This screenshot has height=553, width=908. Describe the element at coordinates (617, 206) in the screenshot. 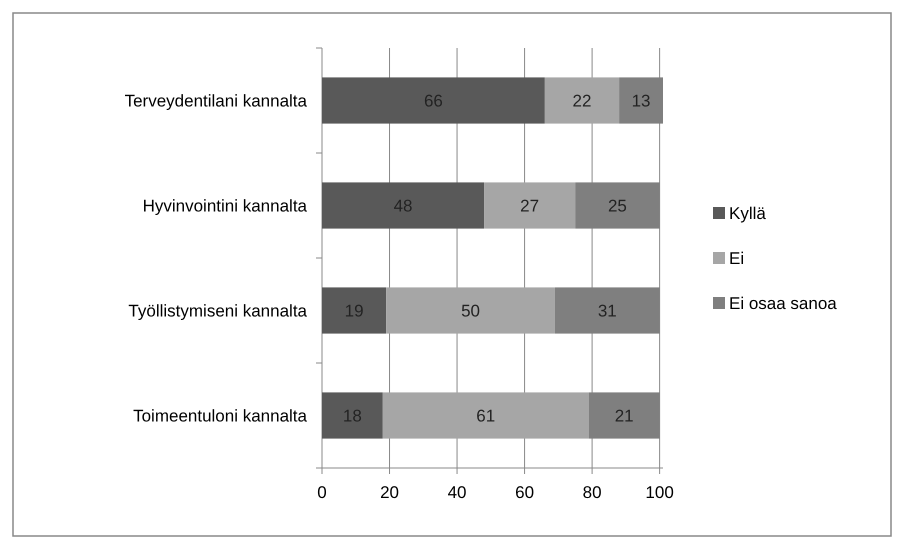

I see `data-label: 25` at that location.